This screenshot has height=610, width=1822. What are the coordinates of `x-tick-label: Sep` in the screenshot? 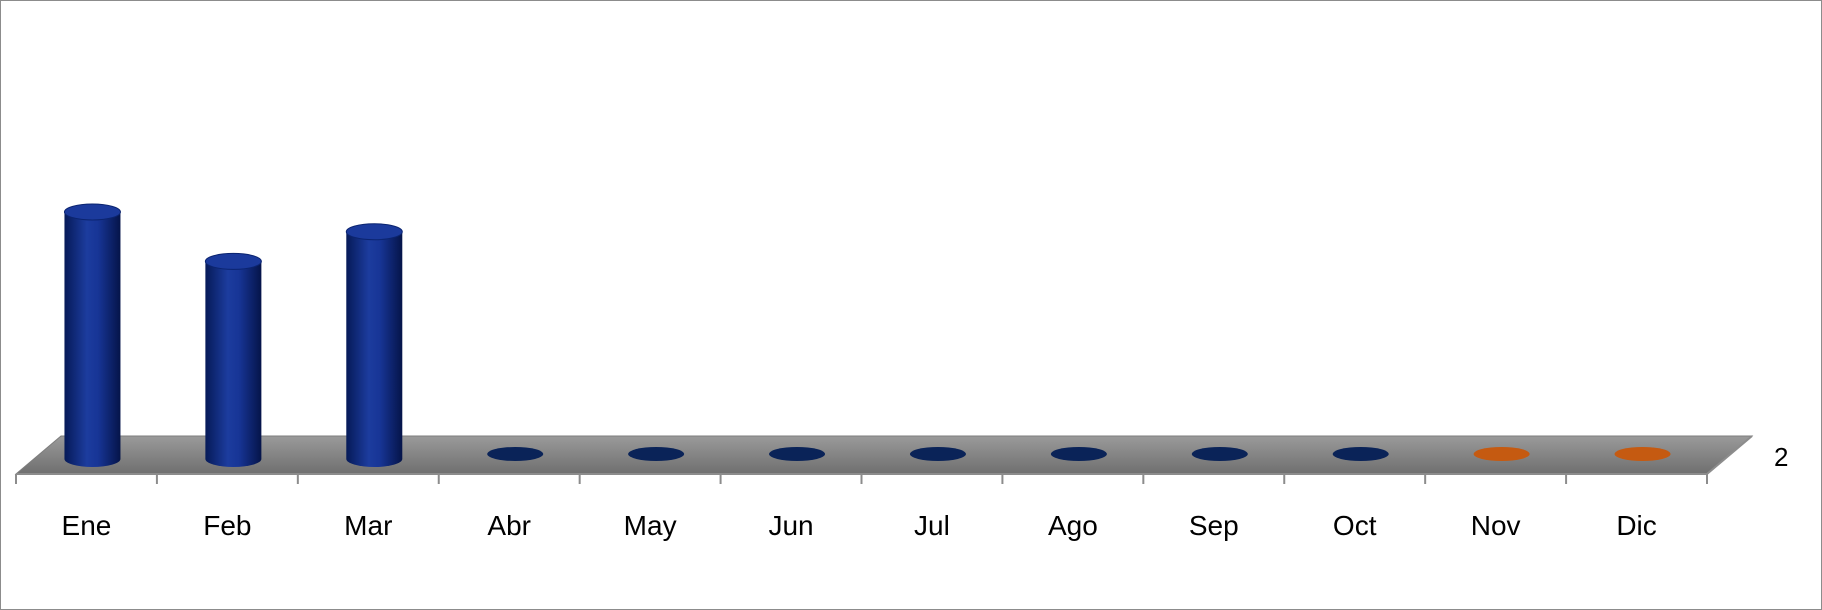 It's located at (1214, 525).